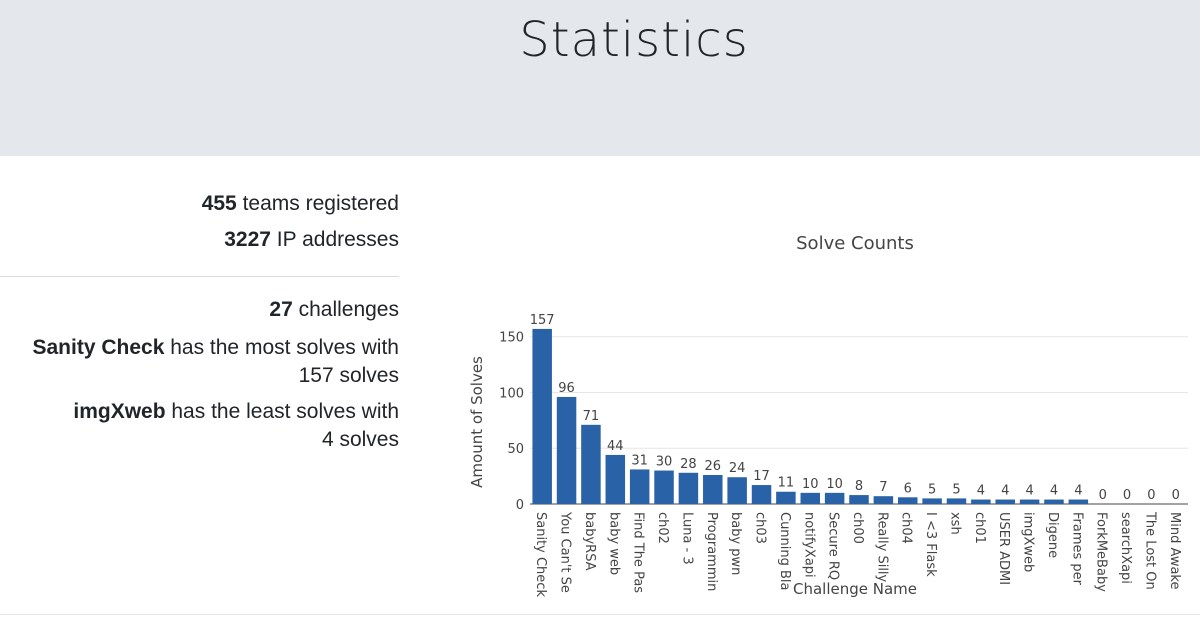 This screenshot has height=626, width=1200. What do you see at coordinates (638, 552) in the screenshot?
I see `x-tick-label: Find The Pas` at bounding box center [638, 552].